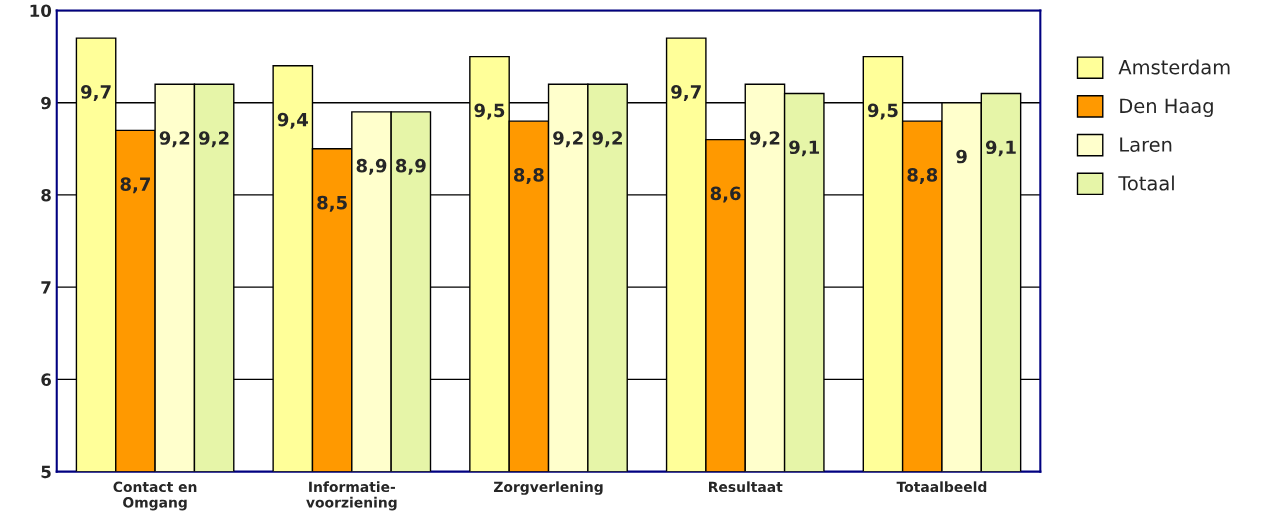  I want to click on y-tick-label: 7, so click(46, 287).